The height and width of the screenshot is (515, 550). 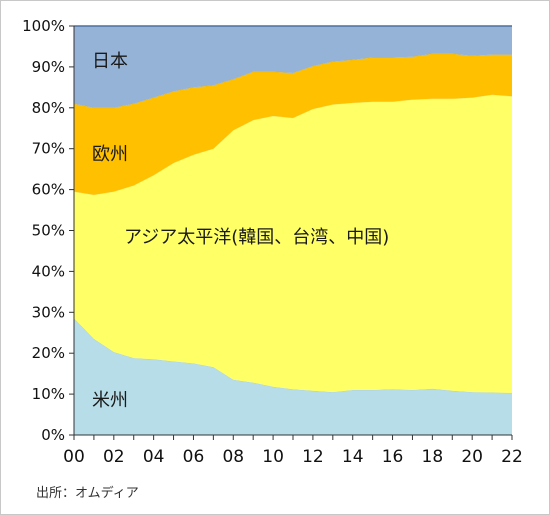 I want to click on x-tick-label: 16, so click(x=393, y=457).